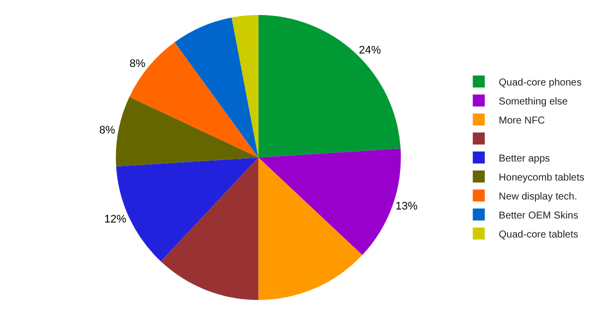 This screenshot has height=315, width=600. What do you see at coordinates (538, 234) in the screenshot?
I see `legend-label: Quad-core tablets` at bounding box center [538, 234].